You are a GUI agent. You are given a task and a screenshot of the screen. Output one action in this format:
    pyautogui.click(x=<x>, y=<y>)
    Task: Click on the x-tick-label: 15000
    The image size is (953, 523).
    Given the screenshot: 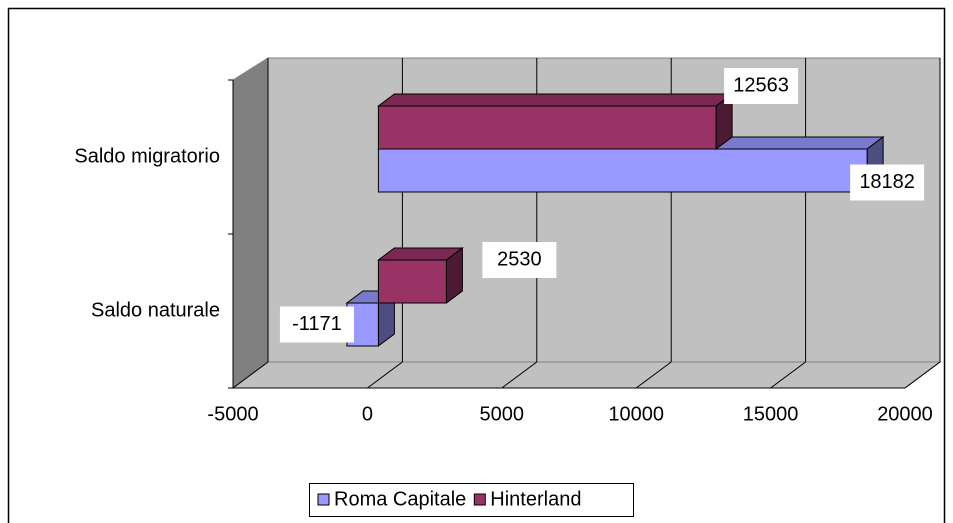 What is the action you would take?
    pyautogui.click(x=771, y=414)
    